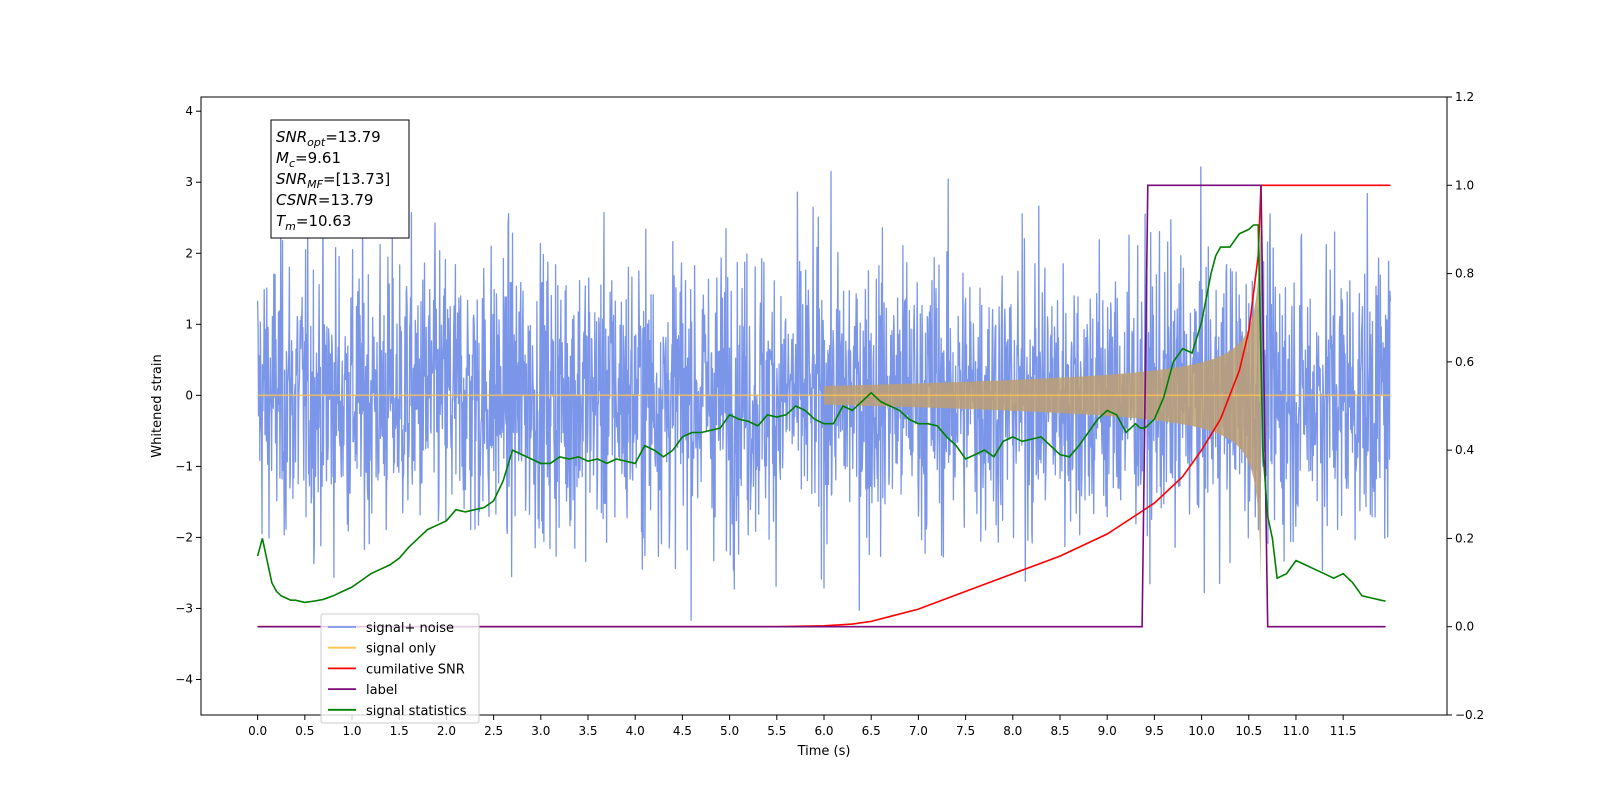 The width and height of the screenshot is (1600, 804). I want to click on x-tick-label: 6.5, so click(871, 731).